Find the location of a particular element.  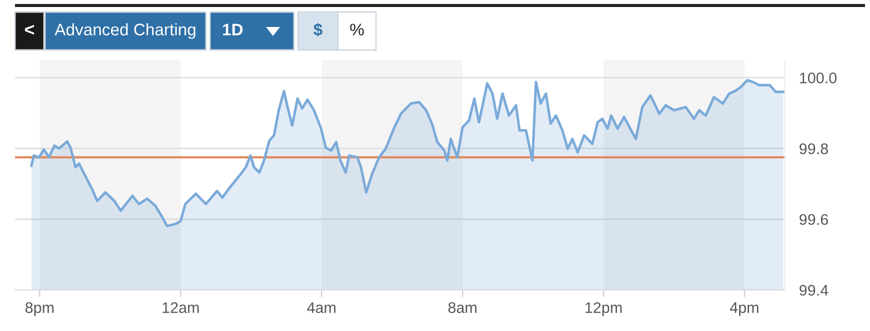

x-tick-label: 8am is located at coordinates (462, 308).